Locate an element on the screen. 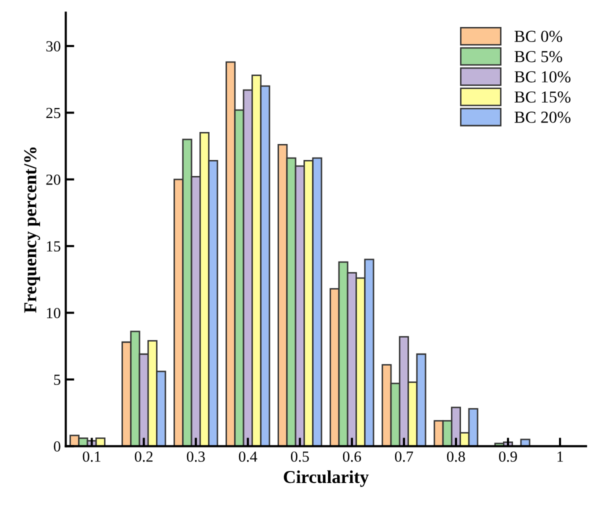  x-tick-label: 0.7 is located at coordinates (404, 456).